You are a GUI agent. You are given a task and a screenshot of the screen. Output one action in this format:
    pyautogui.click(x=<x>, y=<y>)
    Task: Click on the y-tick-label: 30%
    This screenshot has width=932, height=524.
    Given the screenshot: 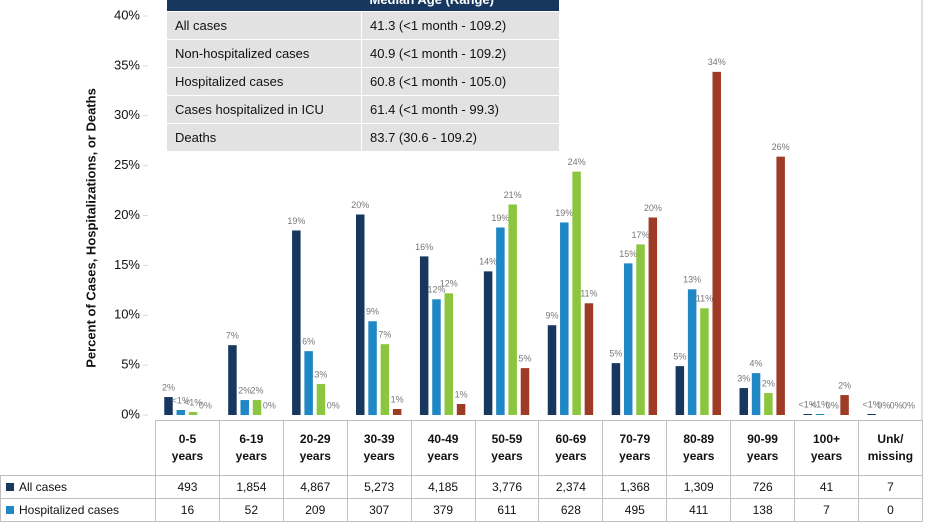 What is the action you would take?
    pyautogui.click(x=127, y=114)
    